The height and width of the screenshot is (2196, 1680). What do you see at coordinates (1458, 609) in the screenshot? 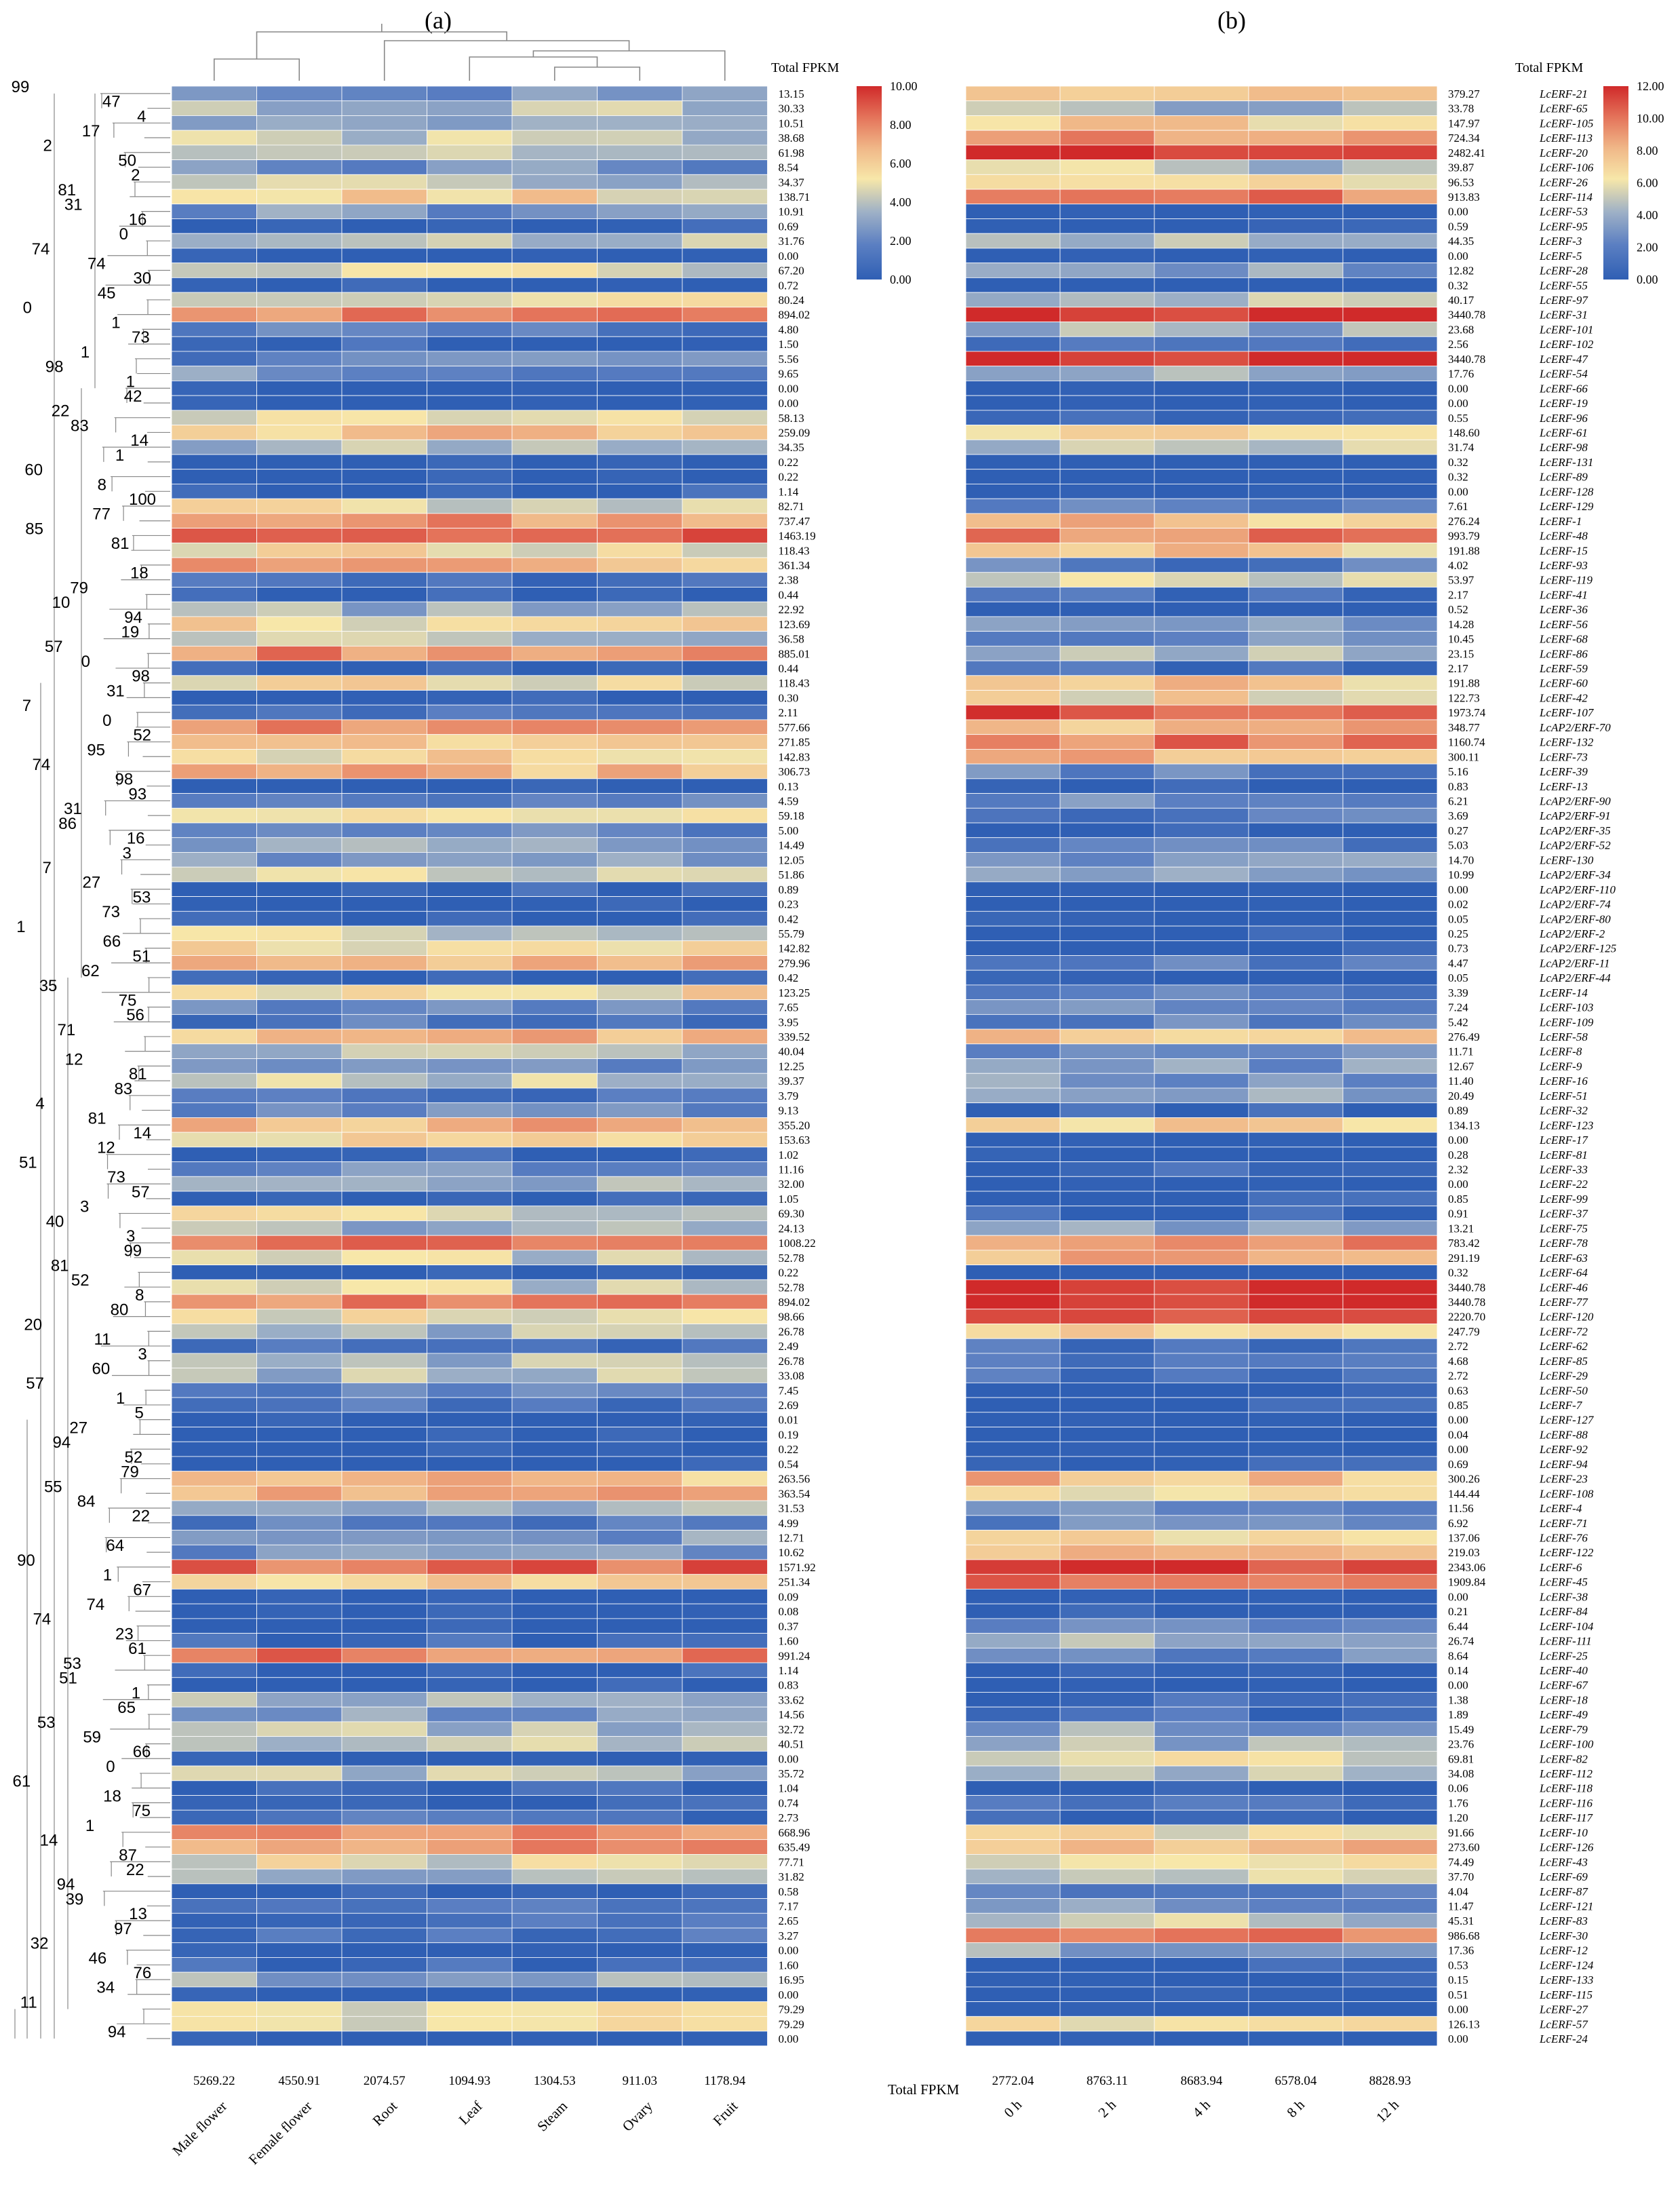
I see `panel-b-row-total: 0.52` at bounding box center [1458, 609].